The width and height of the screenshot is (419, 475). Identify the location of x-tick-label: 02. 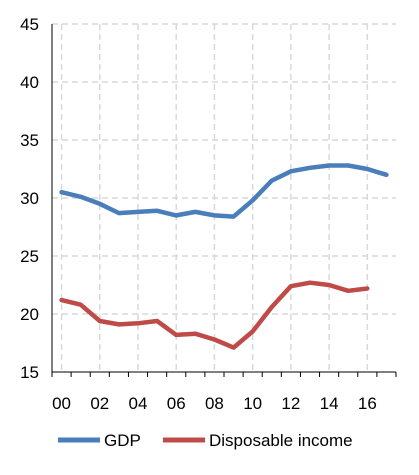
(99, 403).